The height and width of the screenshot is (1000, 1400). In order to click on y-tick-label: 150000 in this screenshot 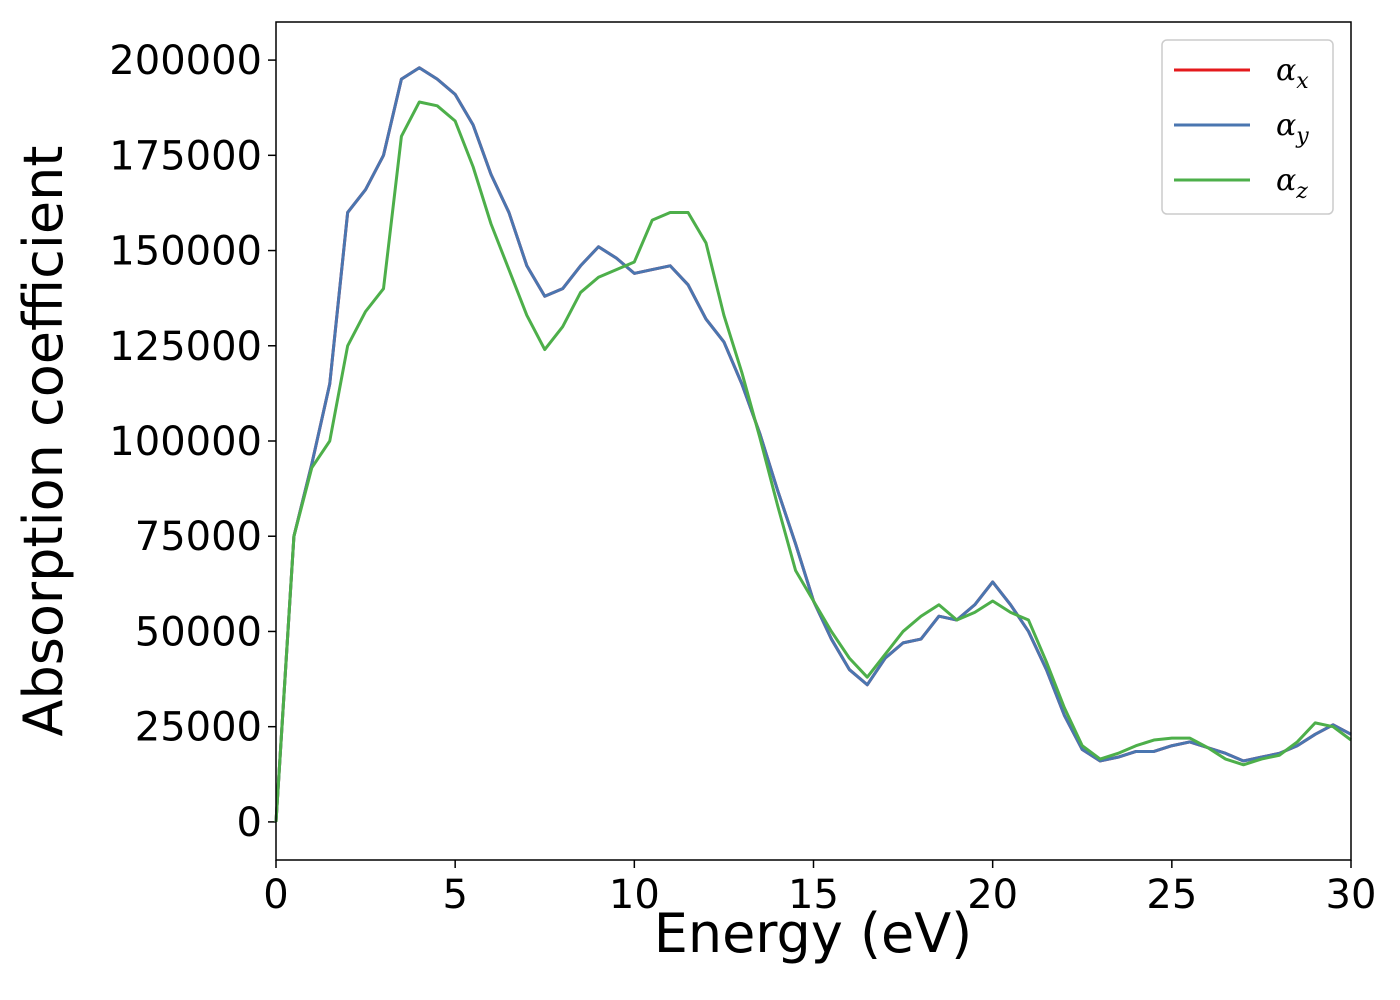, I will do `click(185, 252)`.